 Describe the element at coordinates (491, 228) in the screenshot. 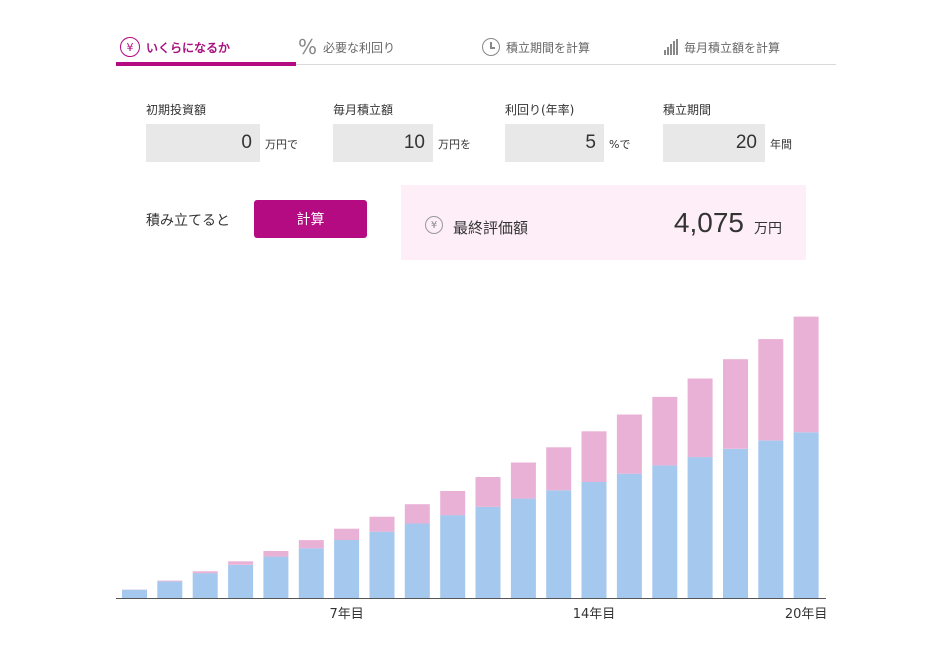

I see `result-label: 最終評価額` at that location.